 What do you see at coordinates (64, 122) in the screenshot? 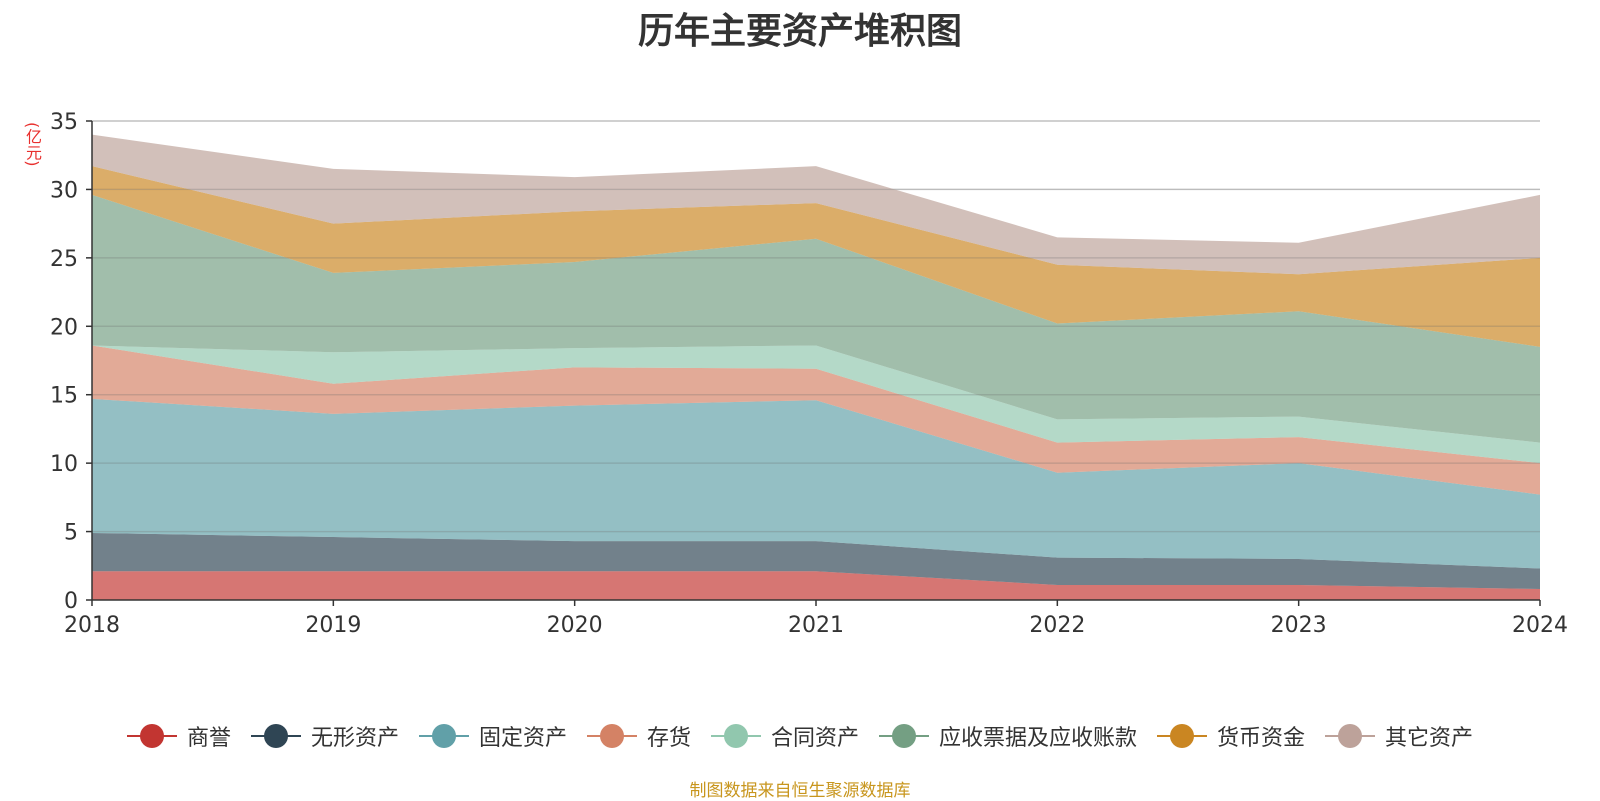
I see `y-tick-label: 35` at bounding box center [64, 122].